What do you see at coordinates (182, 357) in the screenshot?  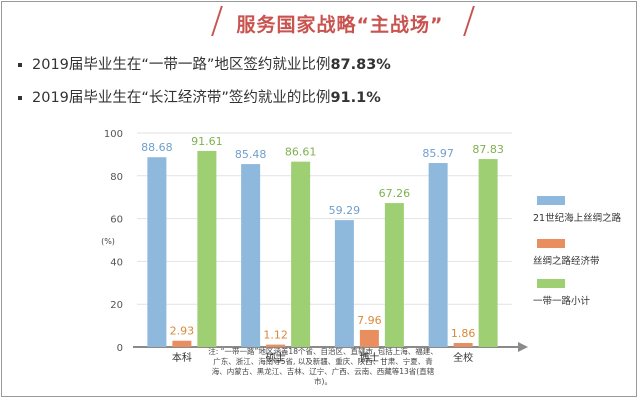 I see `x-tick-label: 本科` at bounding box center [182, 357].